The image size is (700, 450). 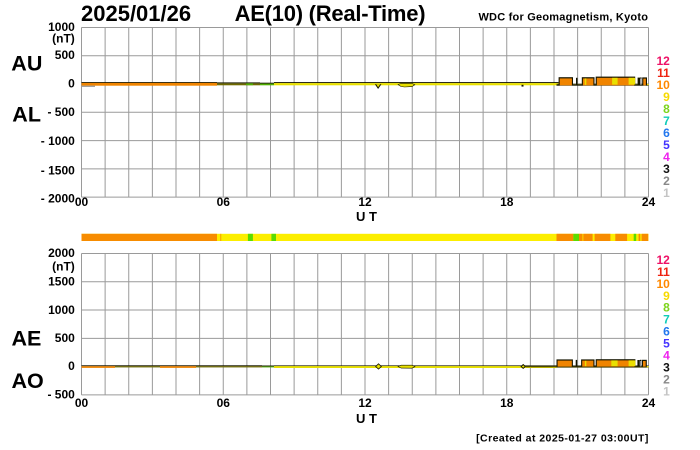 I want to click on svg-text: - 1500, so click(x=58, y=170).